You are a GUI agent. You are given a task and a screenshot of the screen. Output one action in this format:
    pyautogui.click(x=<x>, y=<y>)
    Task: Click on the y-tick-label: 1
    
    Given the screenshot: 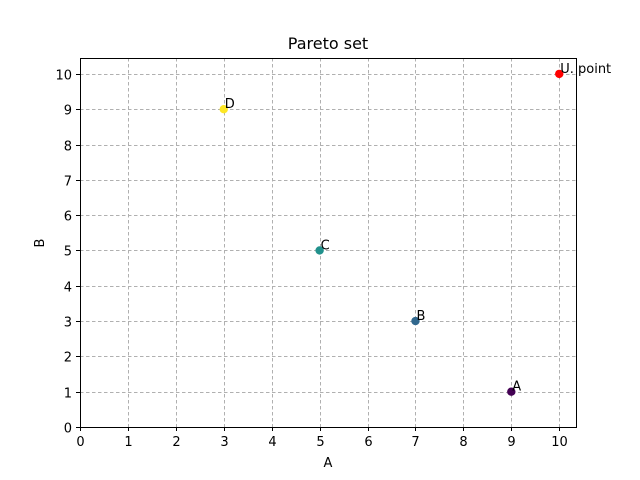 What is the action you would take?
    pyautogui.click(x=68, y=394)
    